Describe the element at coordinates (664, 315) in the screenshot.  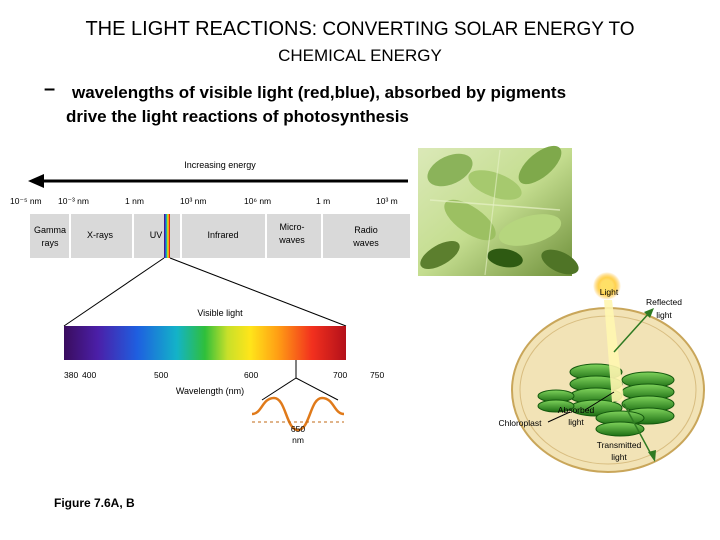
I see `reflected-label-line2: light` at that location.